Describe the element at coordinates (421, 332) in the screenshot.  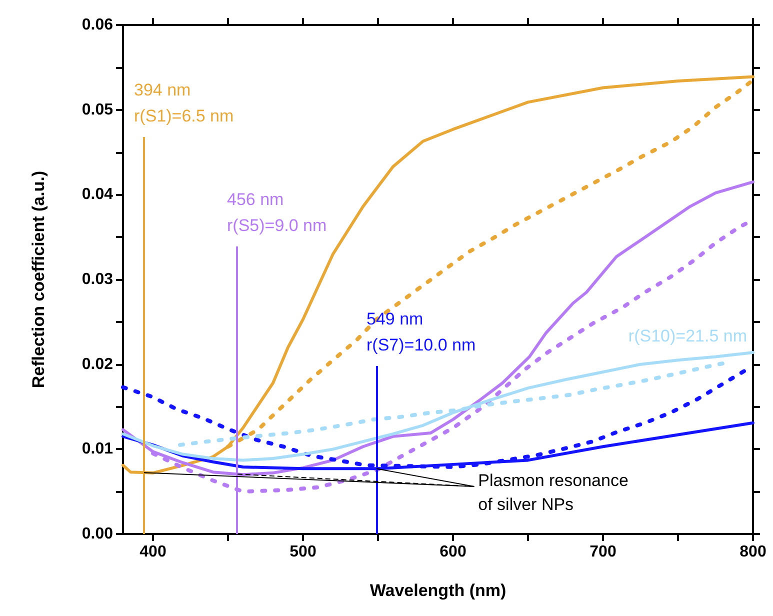
I see `ref-line-label: 549 nm r(S7)=10.0 nm` at that location.